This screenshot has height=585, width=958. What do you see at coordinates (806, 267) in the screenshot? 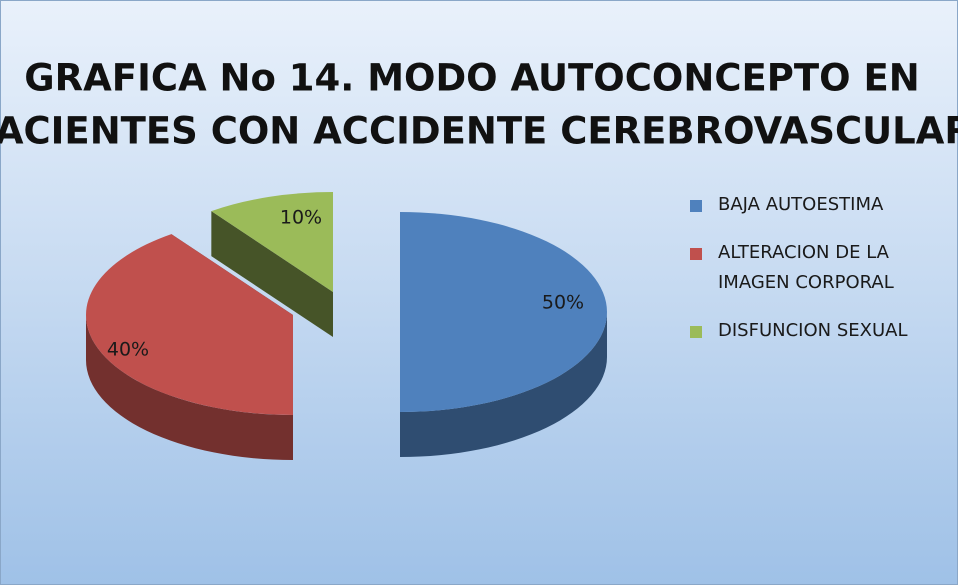
I see `legend-label: ALTERACION DE LA IMAGEN CORPORAL` at bounding box center [806, 267].